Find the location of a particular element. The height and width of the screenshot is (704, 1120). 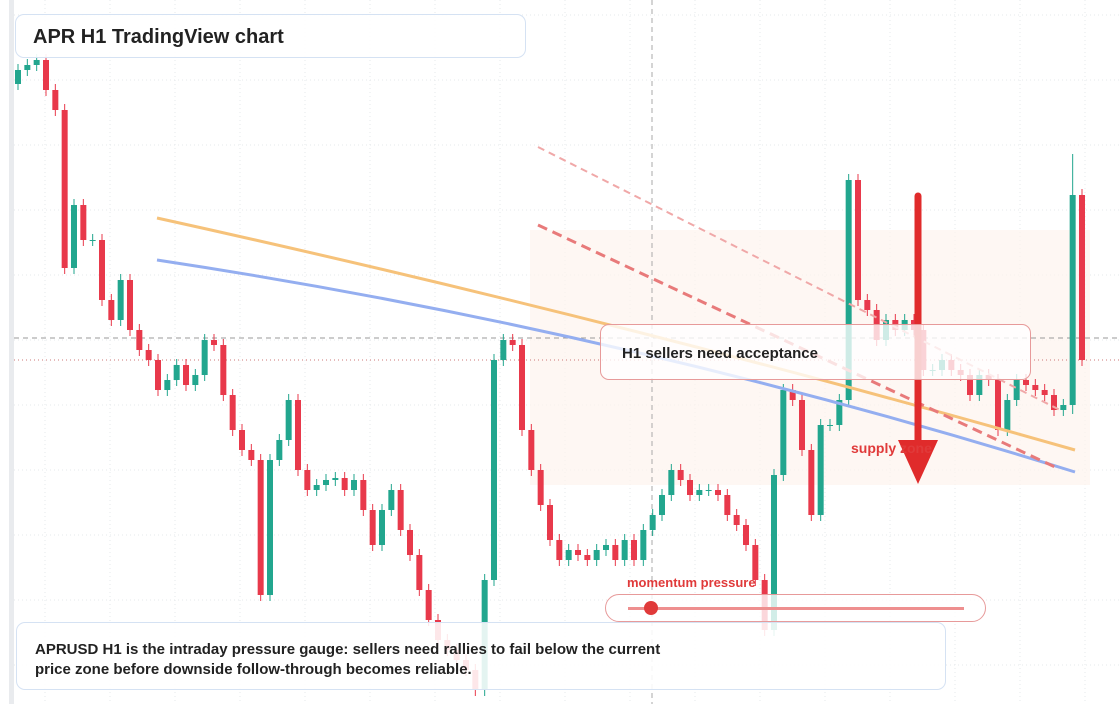

gauge-box is located at coordinates (795, 608).